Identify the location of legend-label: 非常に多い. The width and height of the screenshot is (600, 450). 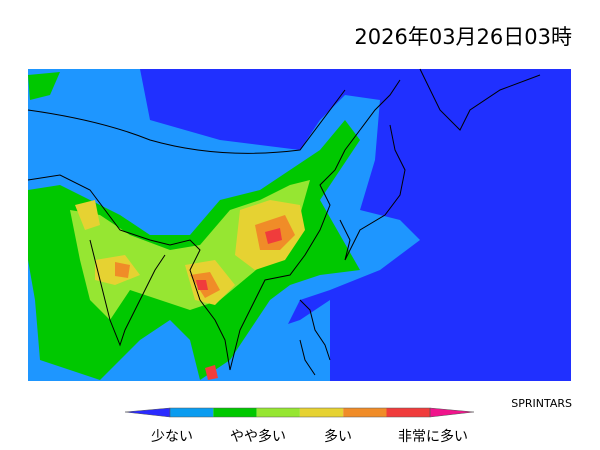
(433, 436).